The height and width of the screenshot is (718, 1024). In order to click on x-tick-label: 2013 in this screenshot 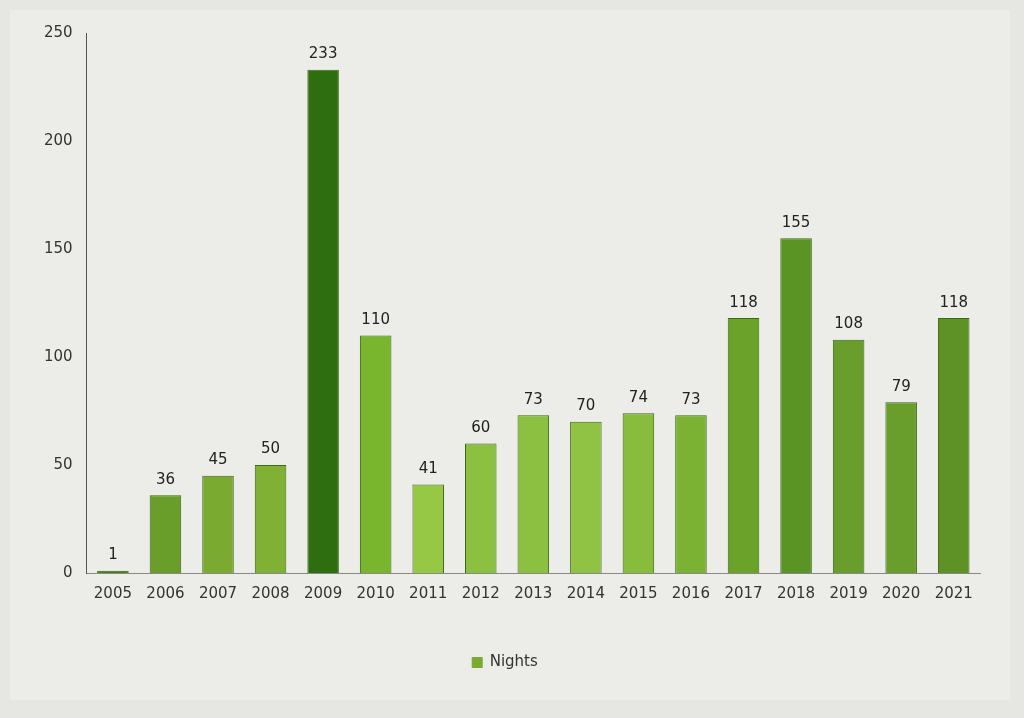, I will do `click(533, 592)`.